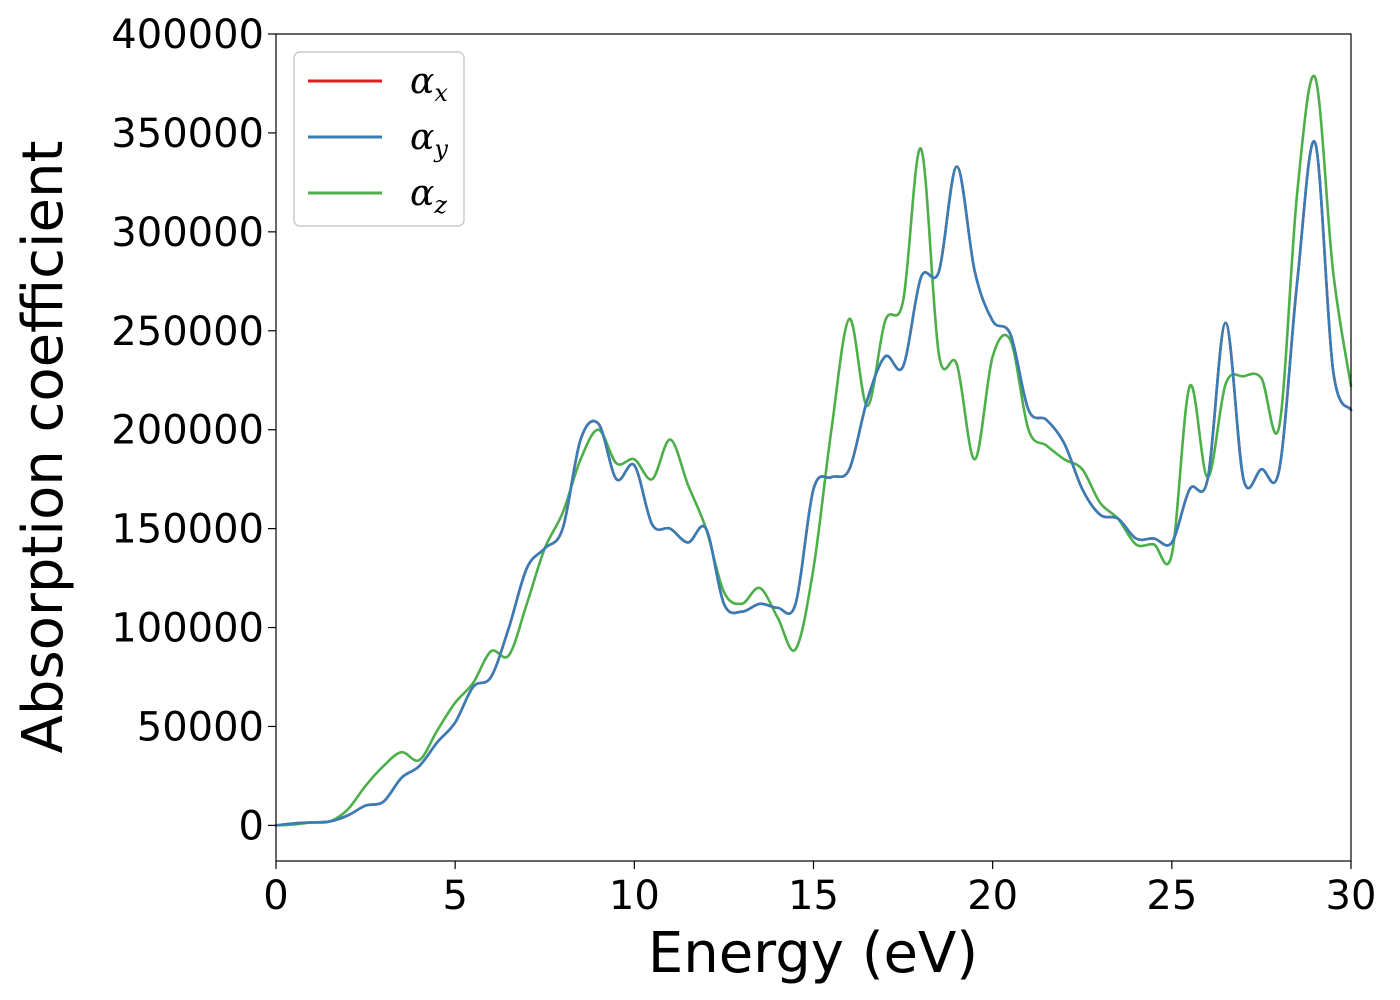 The width and height of the screenshot is (1400, 1000). What do you see at coordinates (813, 953) in the screenshot?
I see `x-axis-label: Energy (eV)` at bounding box center [813, 953].